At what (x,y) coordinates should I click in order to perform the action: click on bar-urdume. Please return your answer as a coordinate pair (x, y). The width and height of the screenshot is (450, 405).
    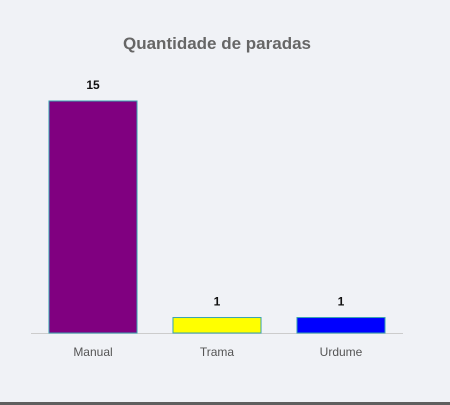
    Looking at the image, I should click on (341, 325).